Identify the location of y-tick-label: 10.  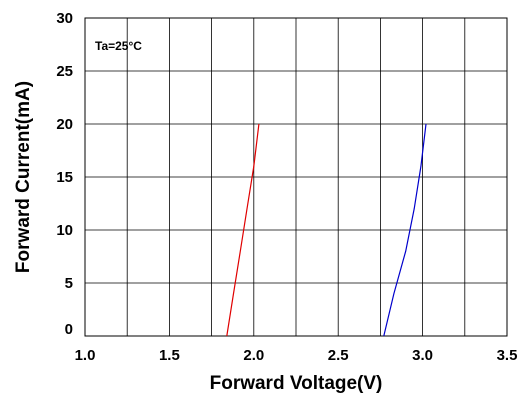
(64, 230).